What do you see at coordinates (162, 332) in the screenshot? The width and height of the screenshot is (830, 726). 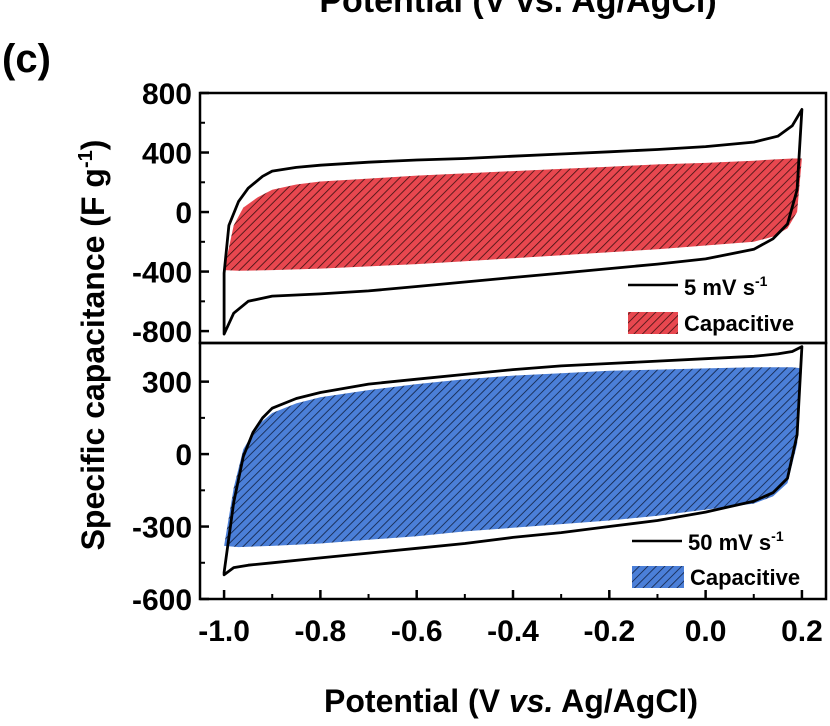 I see `y-tick-label: -800` at bounding box center [162, 332].